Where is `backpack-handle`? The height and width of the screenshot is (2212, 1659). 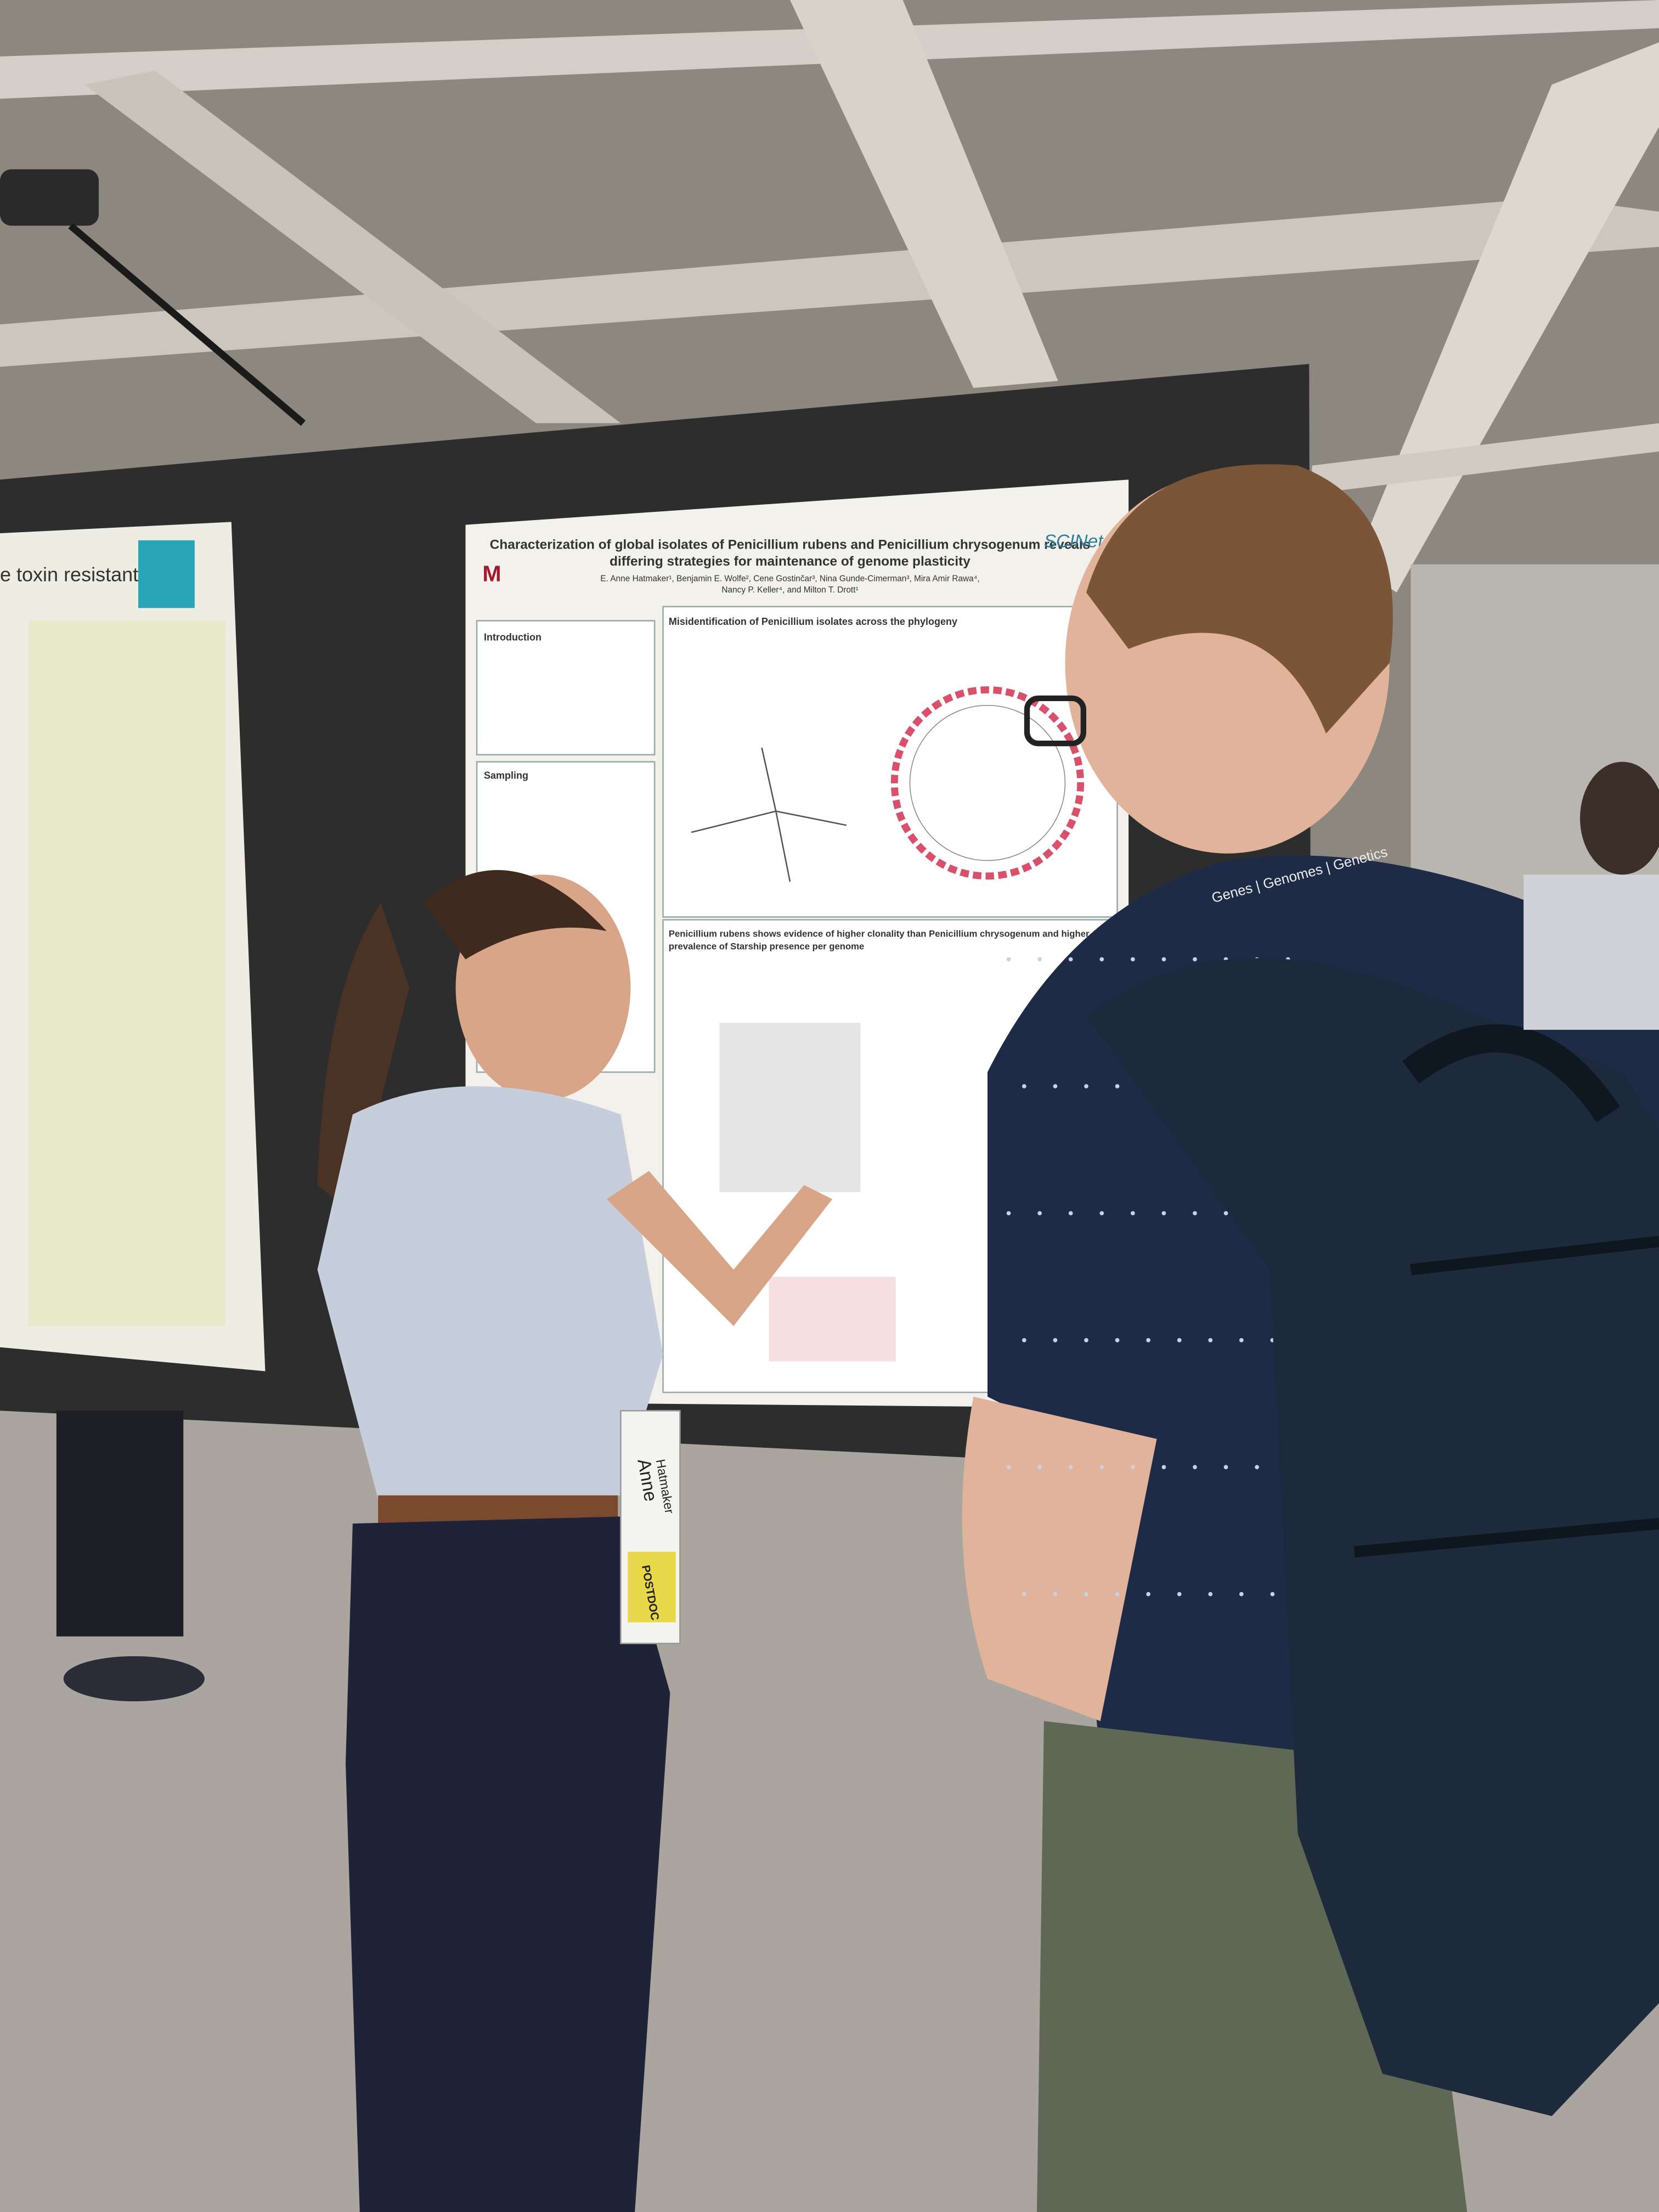
backpack-handle is located at coordinates (1511, 1073).